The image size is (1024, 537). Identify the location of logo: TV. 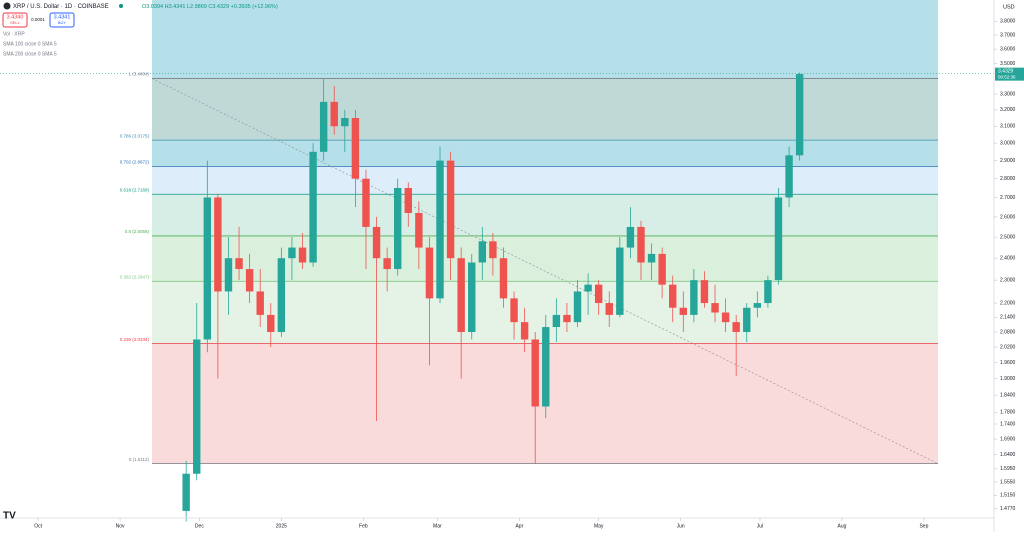
(9, 516).